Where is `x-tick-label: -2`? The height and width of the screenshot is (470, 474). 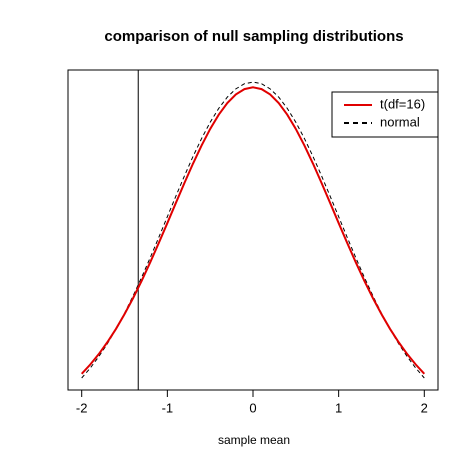 x-tick-label: -2 is located at coordinates (82, 407).